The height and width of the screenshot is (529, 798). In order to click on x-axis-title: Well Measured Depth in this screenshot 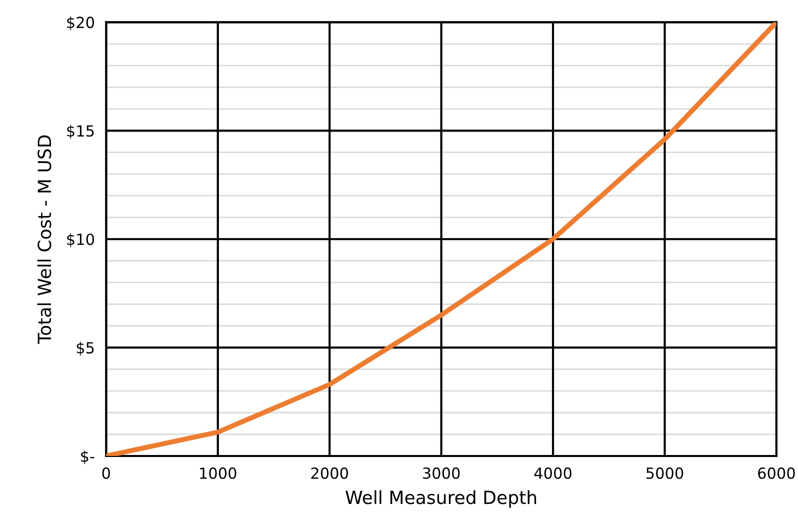, I will do `click(441, 499)`.